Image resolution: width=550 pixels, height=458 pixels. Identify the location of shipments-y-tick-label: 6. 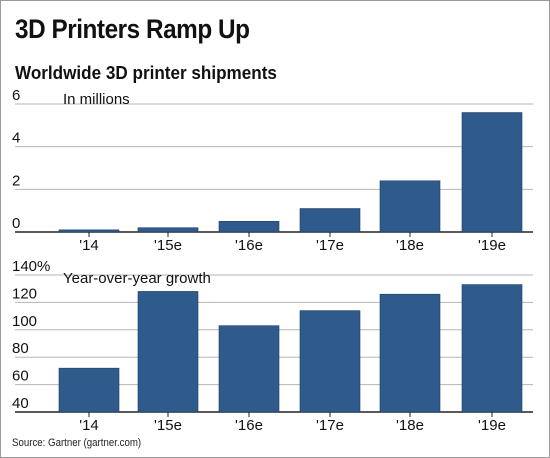
(16, 95).